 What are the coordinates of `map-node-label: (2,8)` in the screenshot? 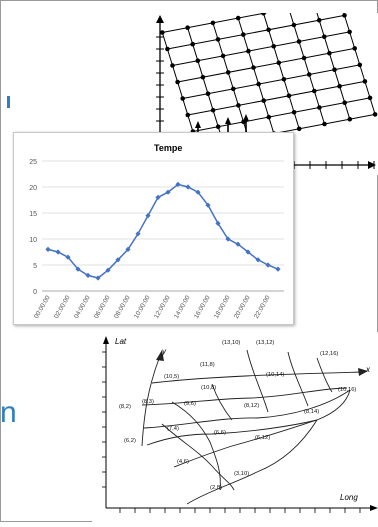 It's located at (216, 488).